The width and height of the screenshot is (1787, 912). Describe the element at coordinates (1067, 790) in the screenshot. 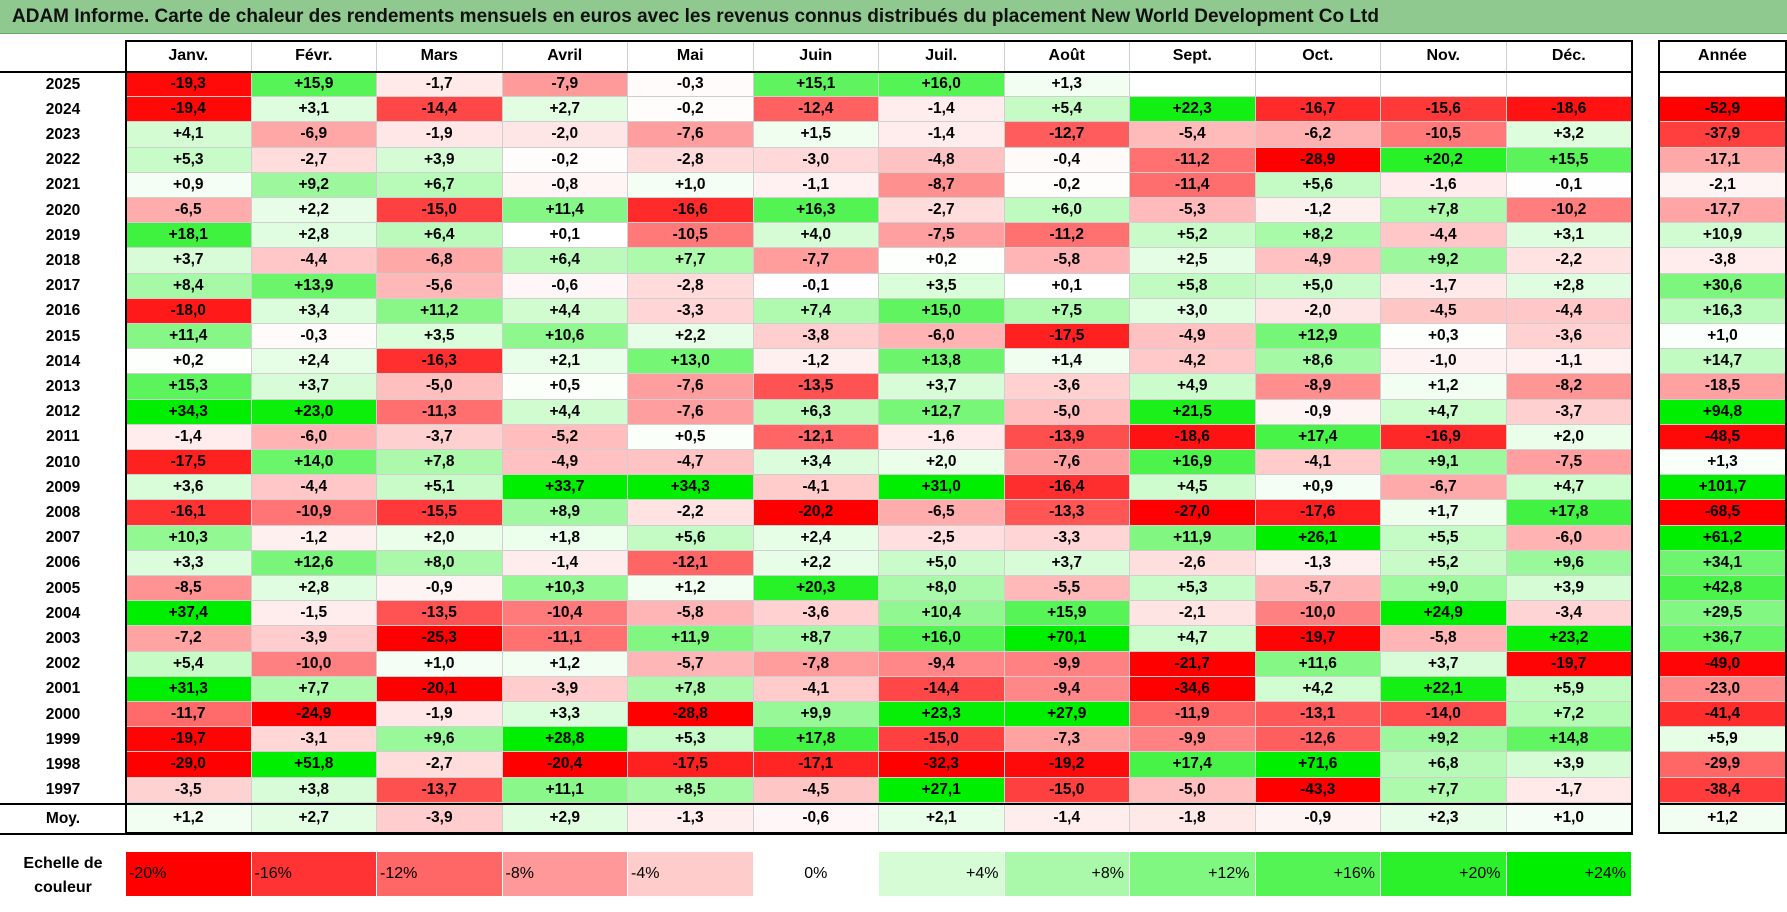

I see `heatmap-cell: -15,0` at that location.